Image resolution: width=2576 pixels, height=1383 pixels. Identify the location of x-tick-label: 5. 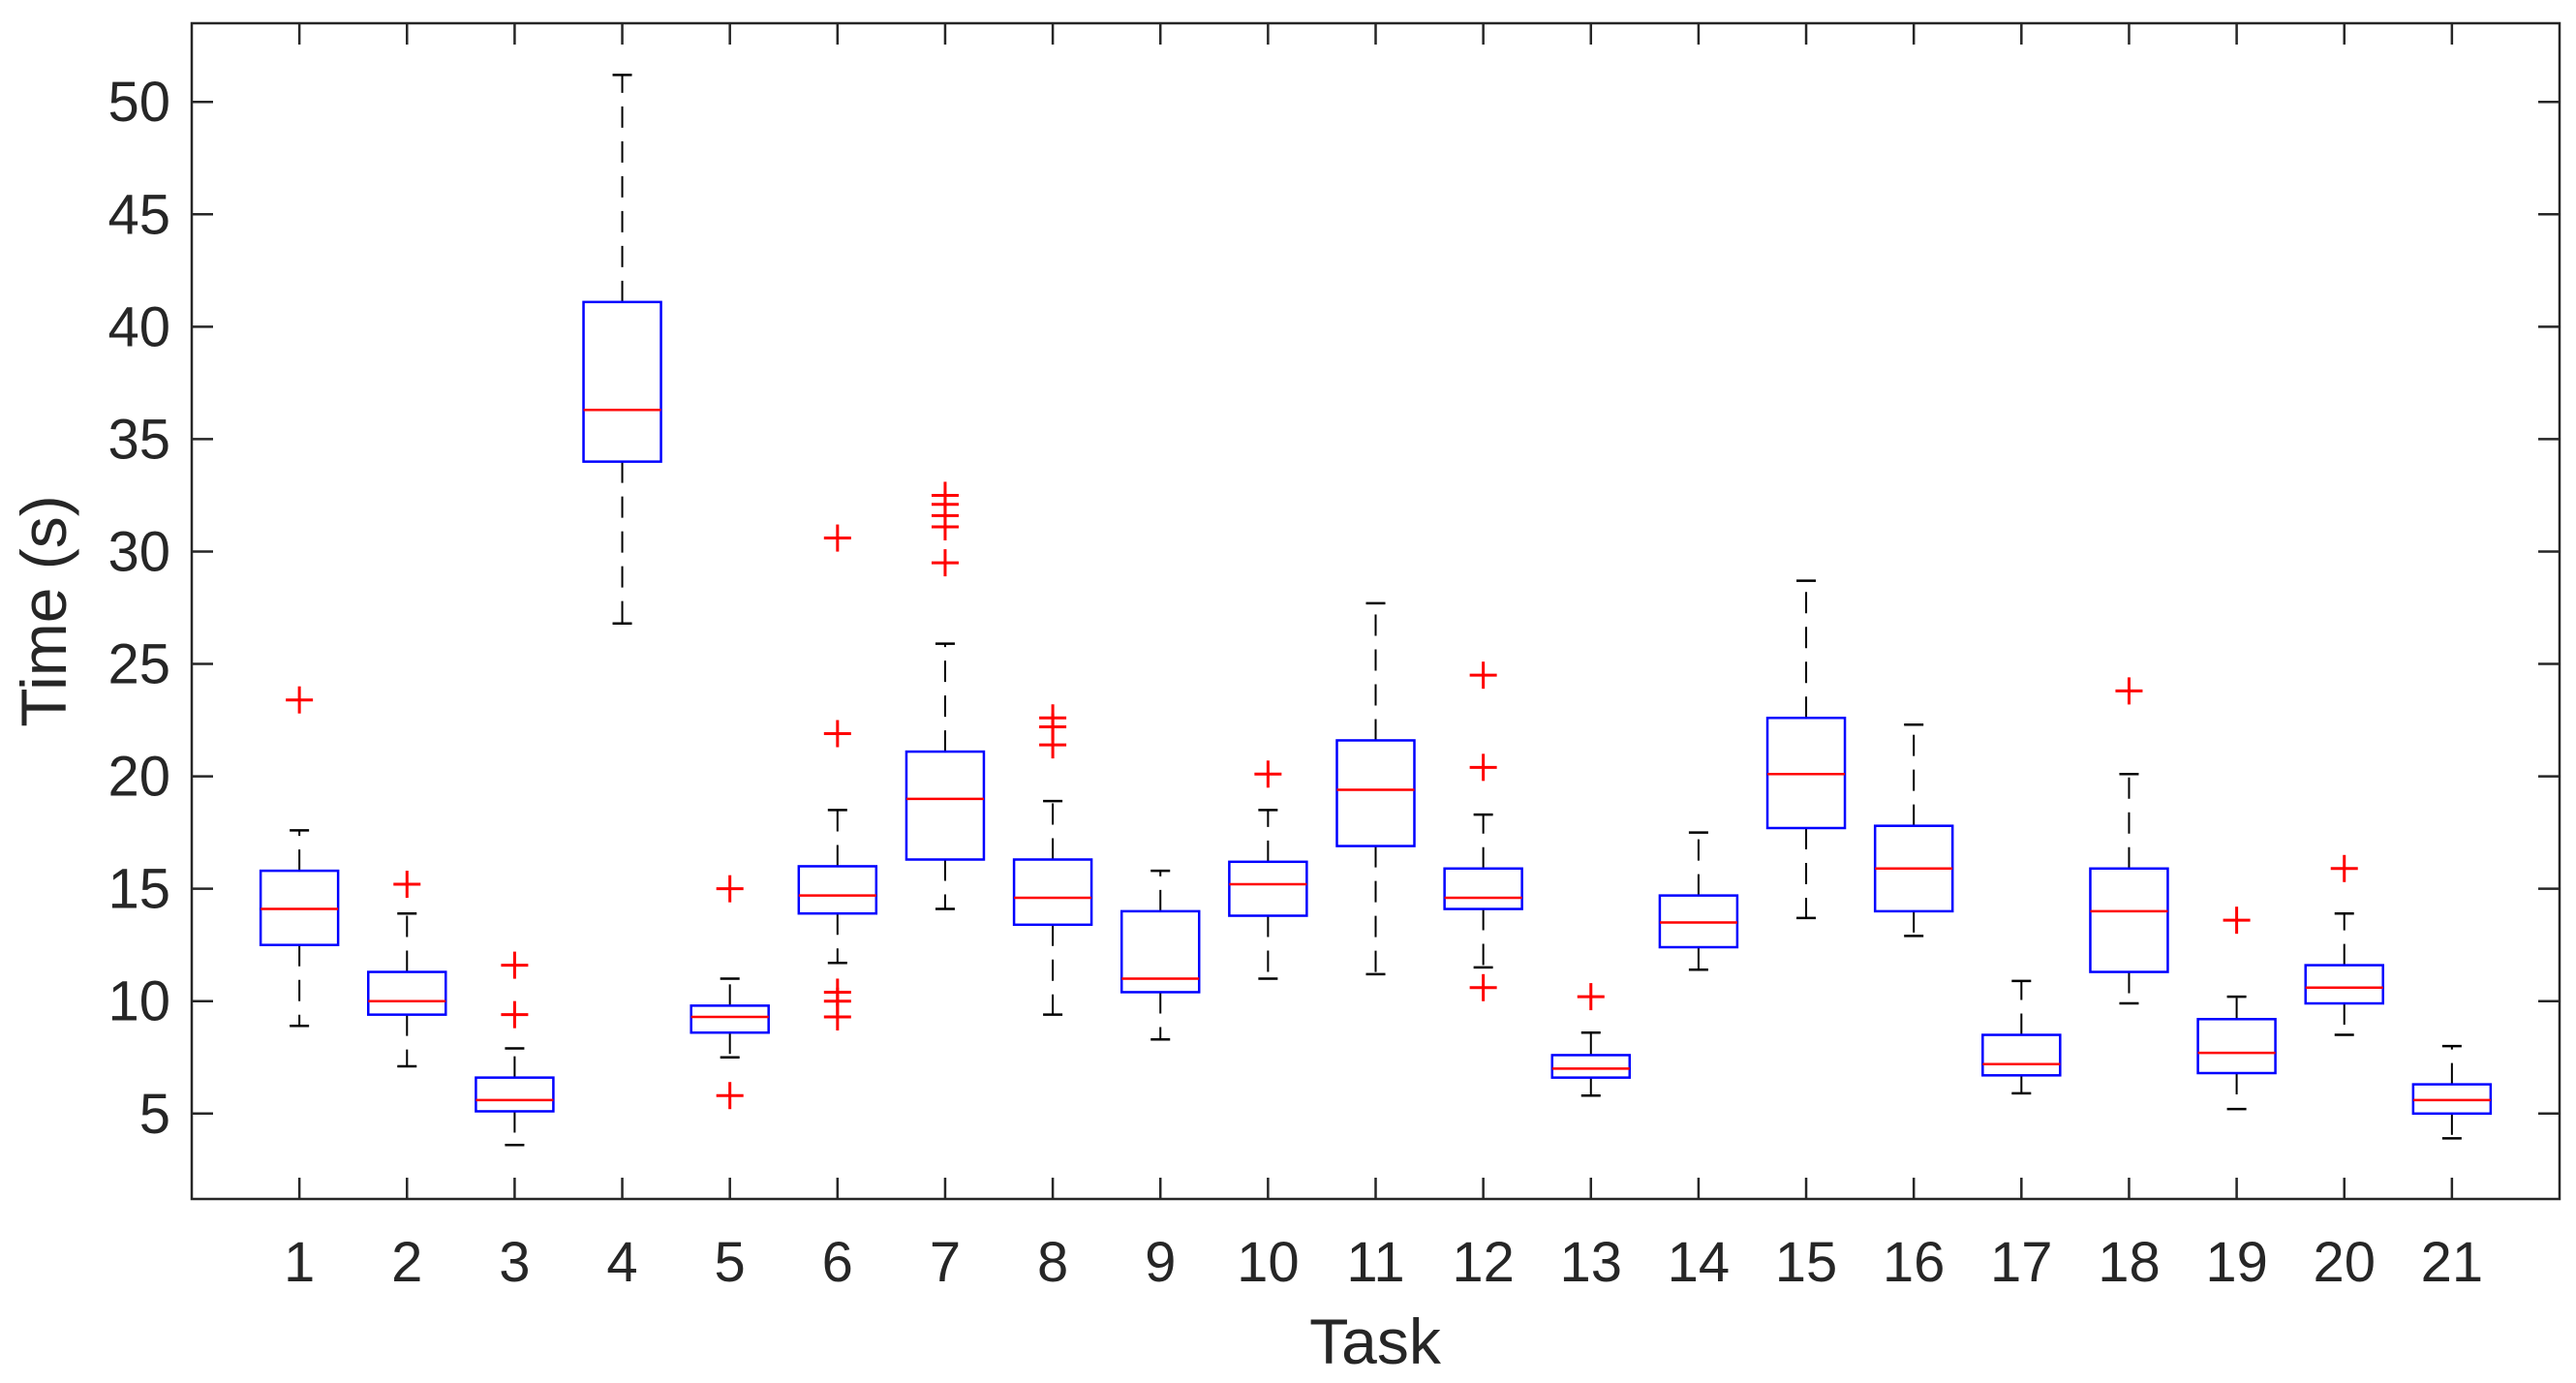
(730, 1262).